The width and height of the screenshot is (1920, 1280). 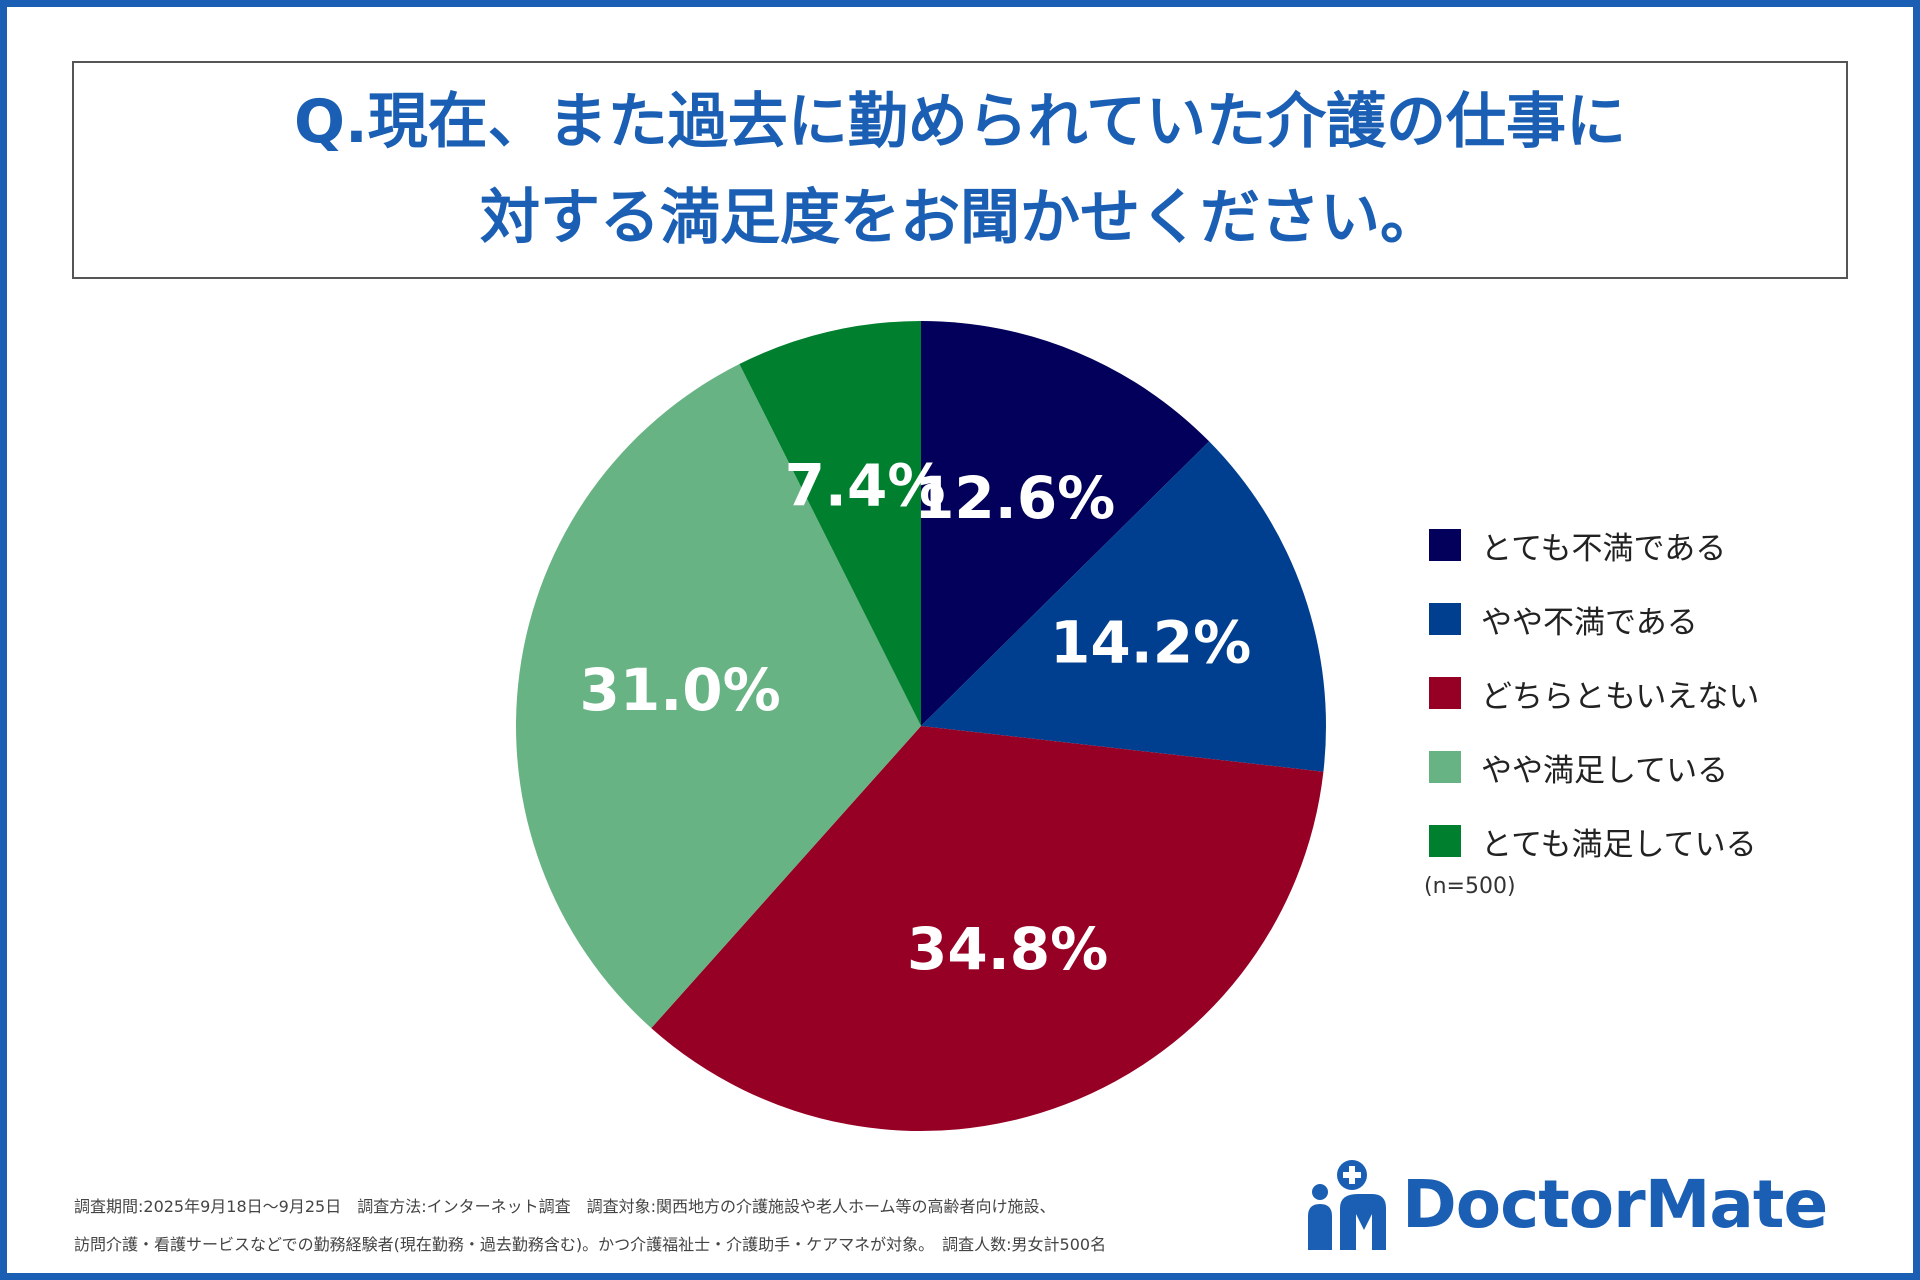 I want to click on legend-item: とても不満である, so click(x=1594, y=545).